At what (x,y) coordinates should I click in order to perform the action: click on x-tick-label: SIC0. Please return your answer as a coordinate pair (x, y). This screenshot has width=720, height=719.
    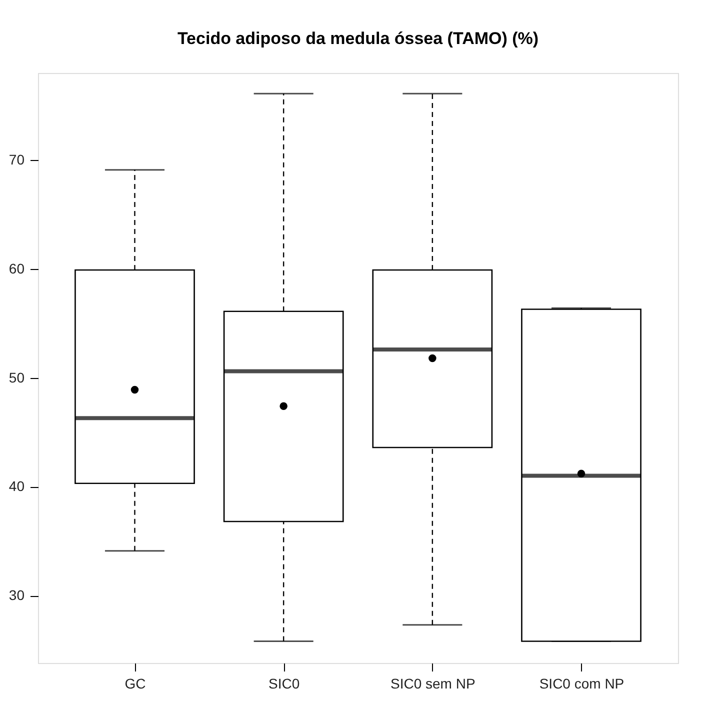
    Looking at the image, I should click on (284, 684).